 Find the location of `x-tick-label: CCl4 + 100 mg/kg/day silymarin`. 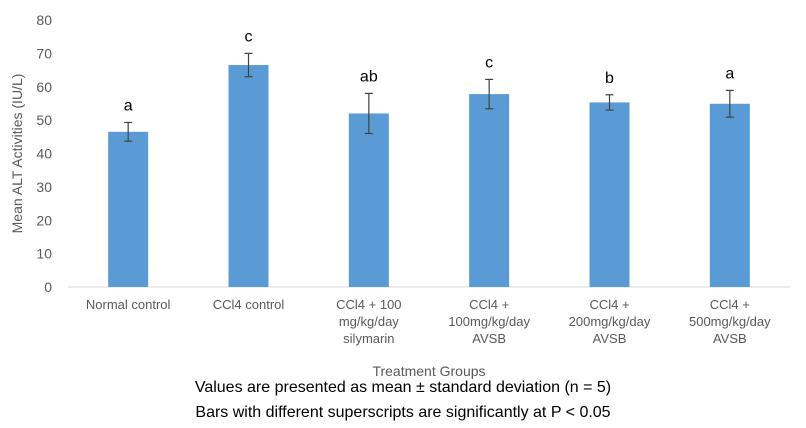

x-tick-label: CCl4 + 100 mg/kg/day silymarin is located at coordinates (368, 321).